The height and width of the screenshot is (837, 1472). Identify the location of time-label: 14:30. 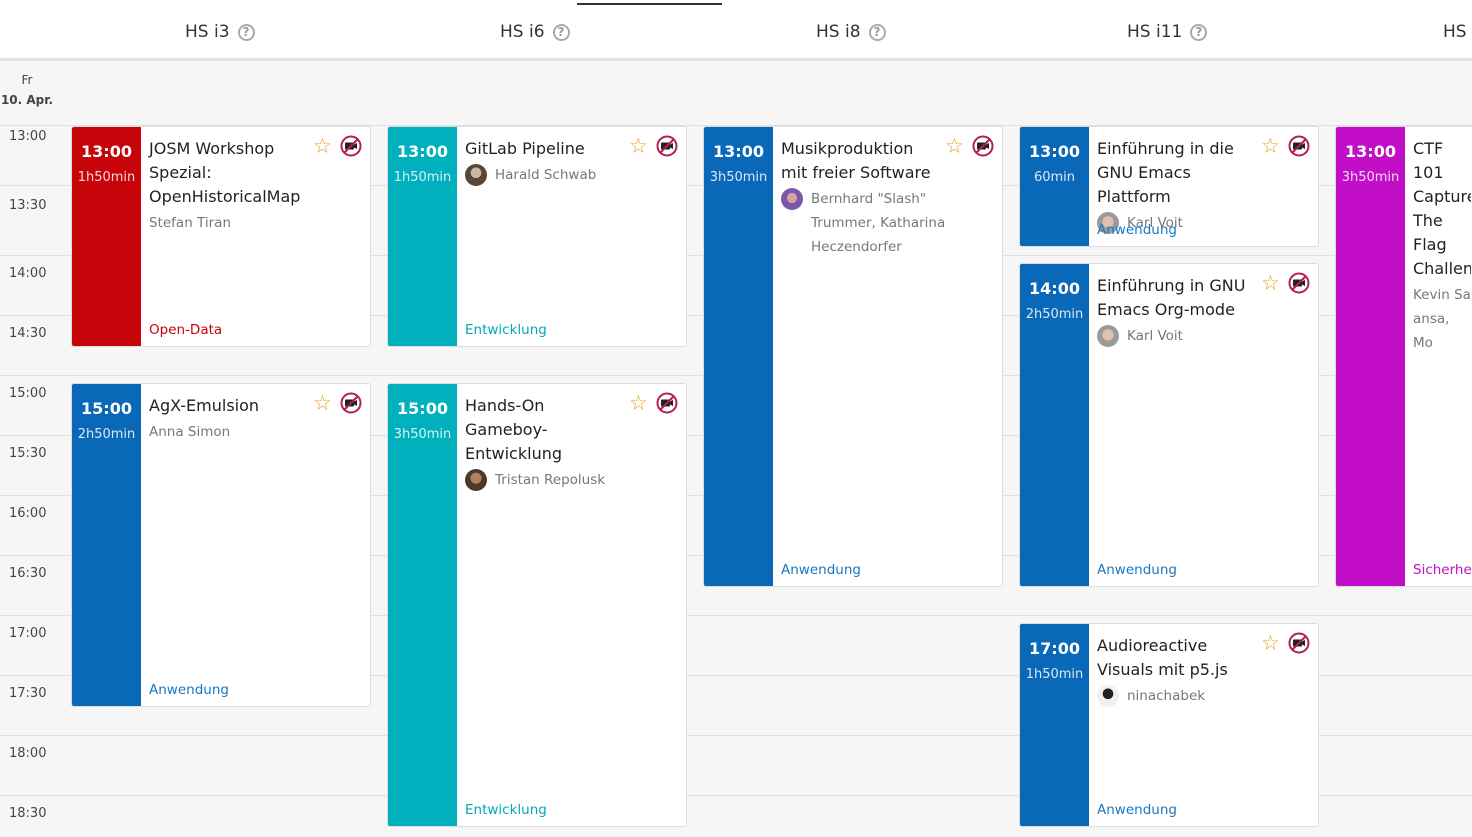
(28, 333).